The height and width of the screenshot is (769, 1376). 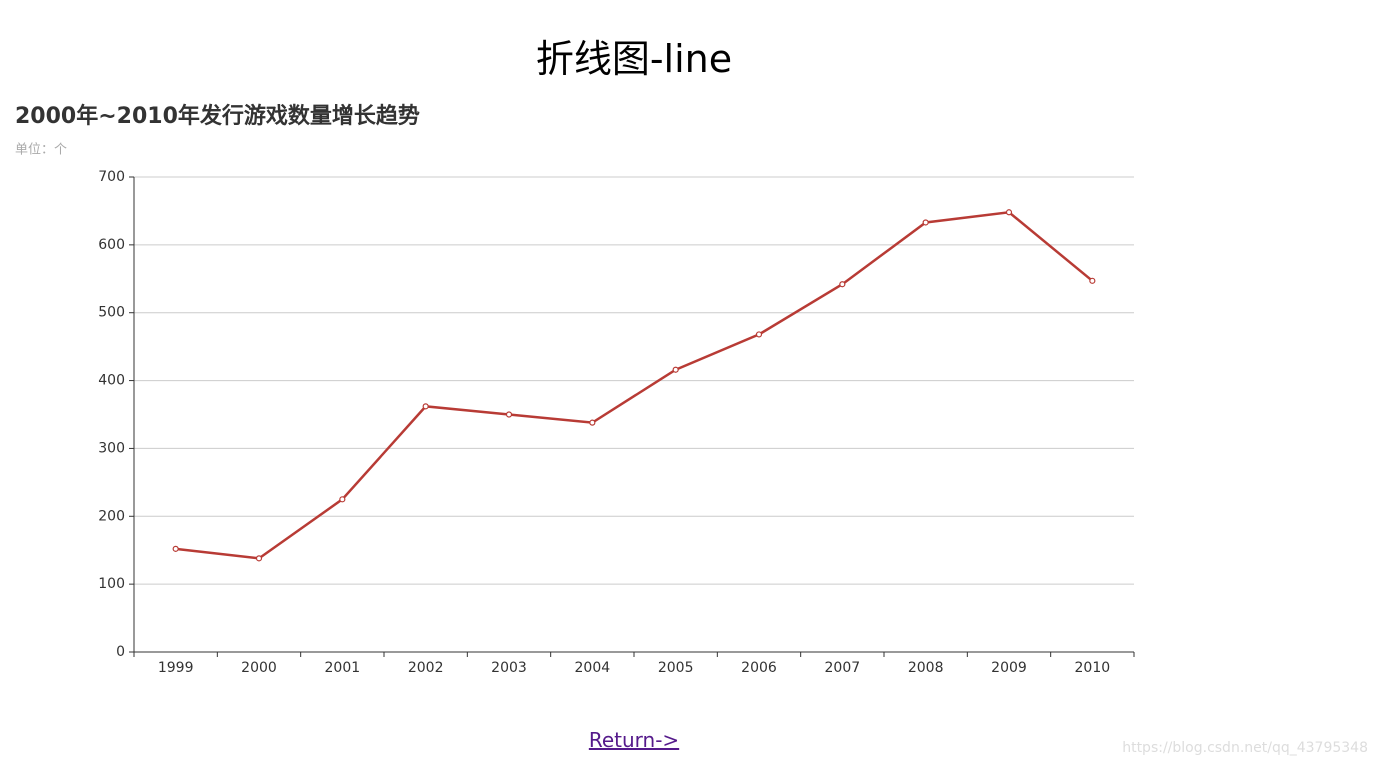 What do you see at coordinates (111, 313) in the screenshot?
I see `y-tick-label: 500` at bounding box center [111, 313].